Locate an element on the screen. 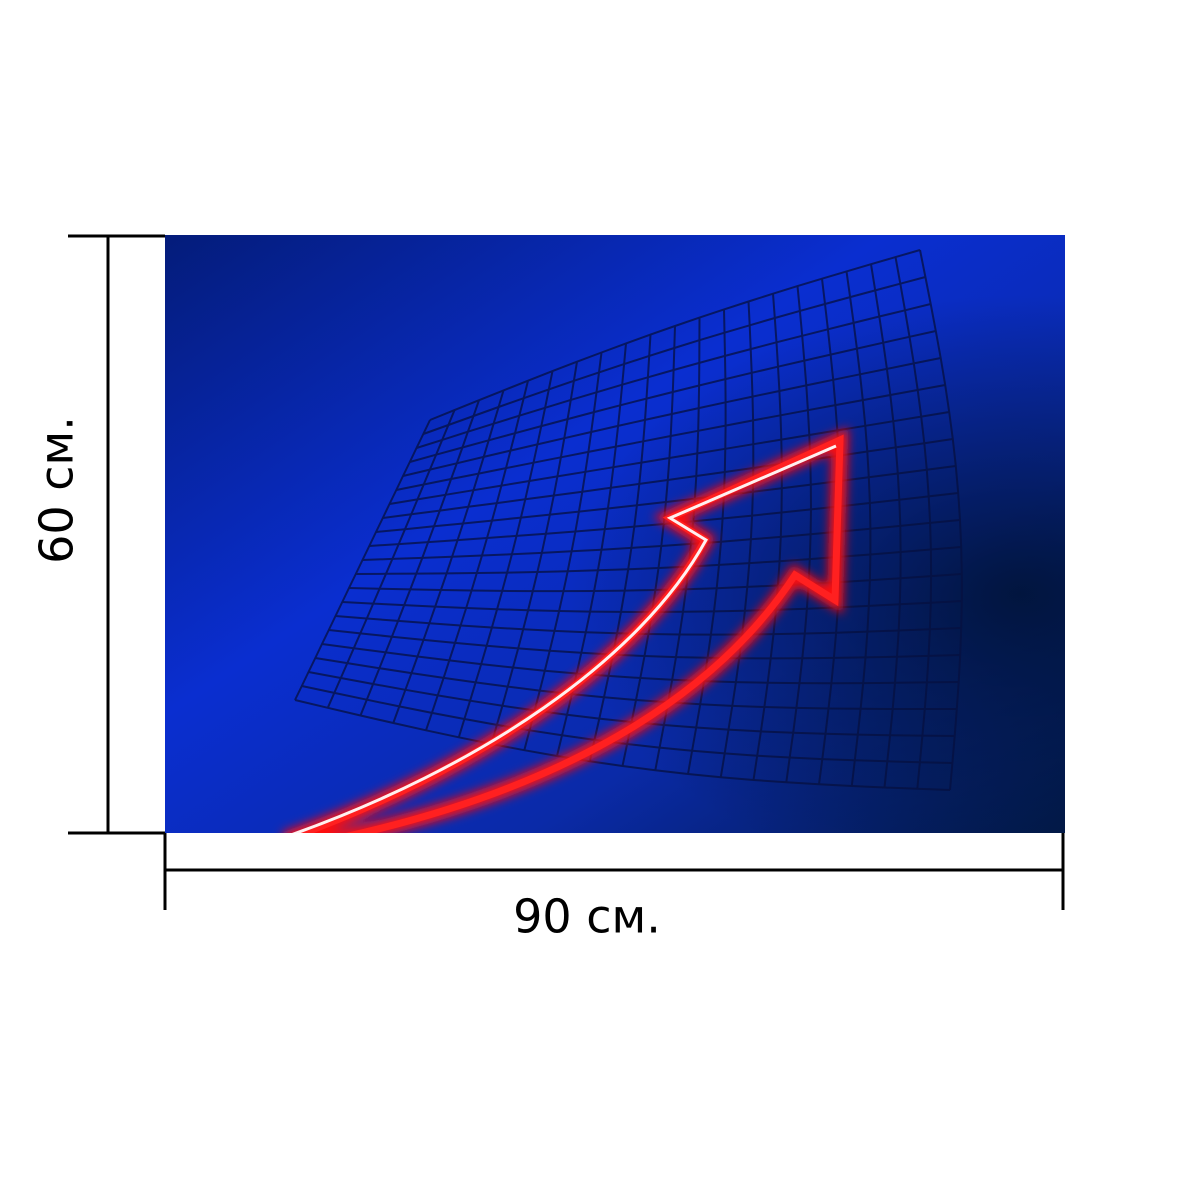 This screenshot has height=1200, width=1200. height-label: 60 см. is located at coordinates (57, 490).